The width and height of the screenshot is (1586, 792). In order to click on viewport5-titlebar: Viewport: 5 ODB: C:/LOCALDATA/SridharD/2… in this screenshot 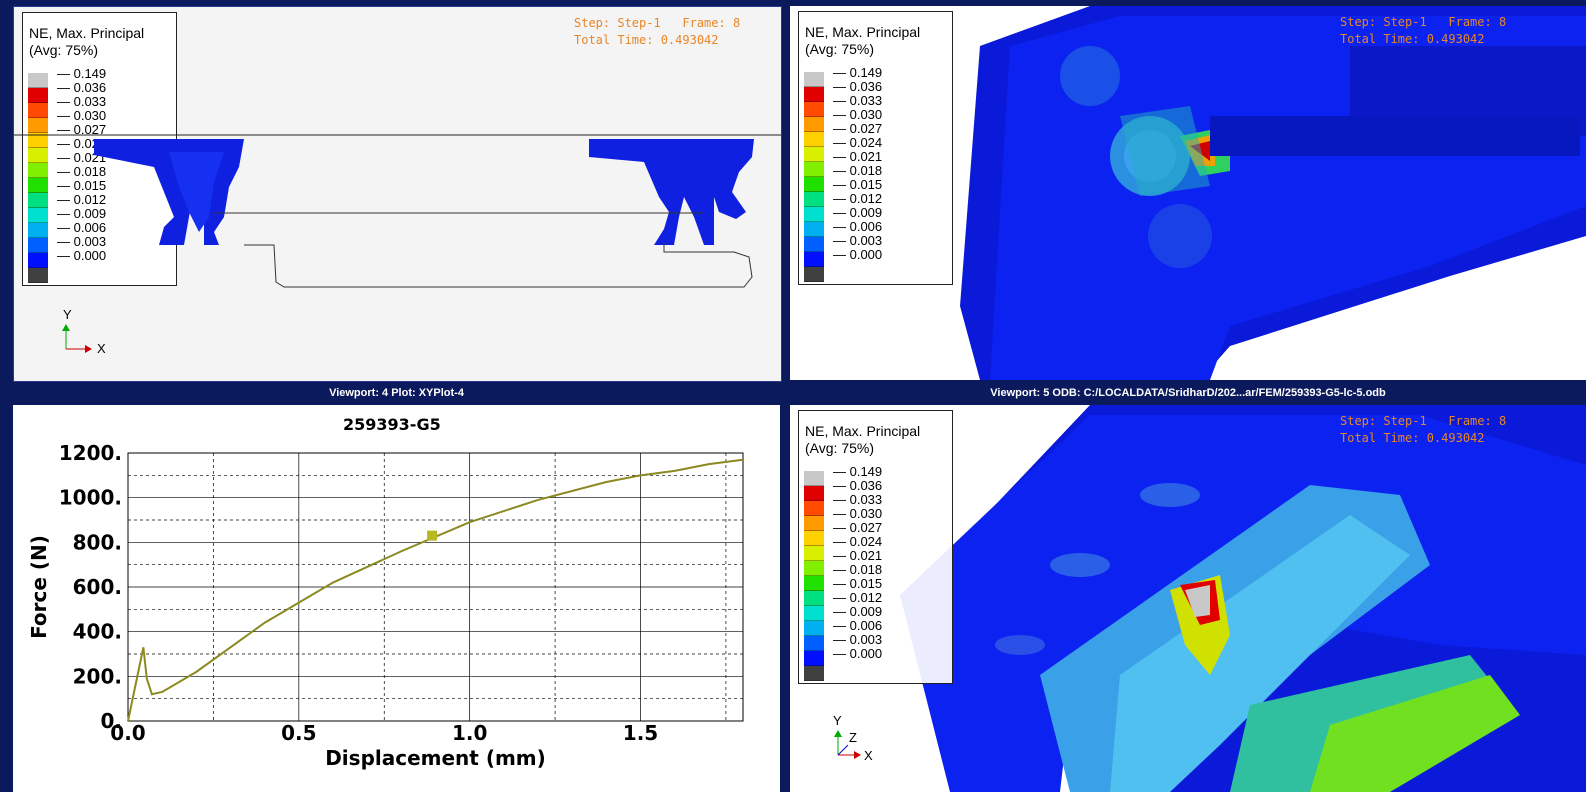, I will do `click(1188, 393)`.